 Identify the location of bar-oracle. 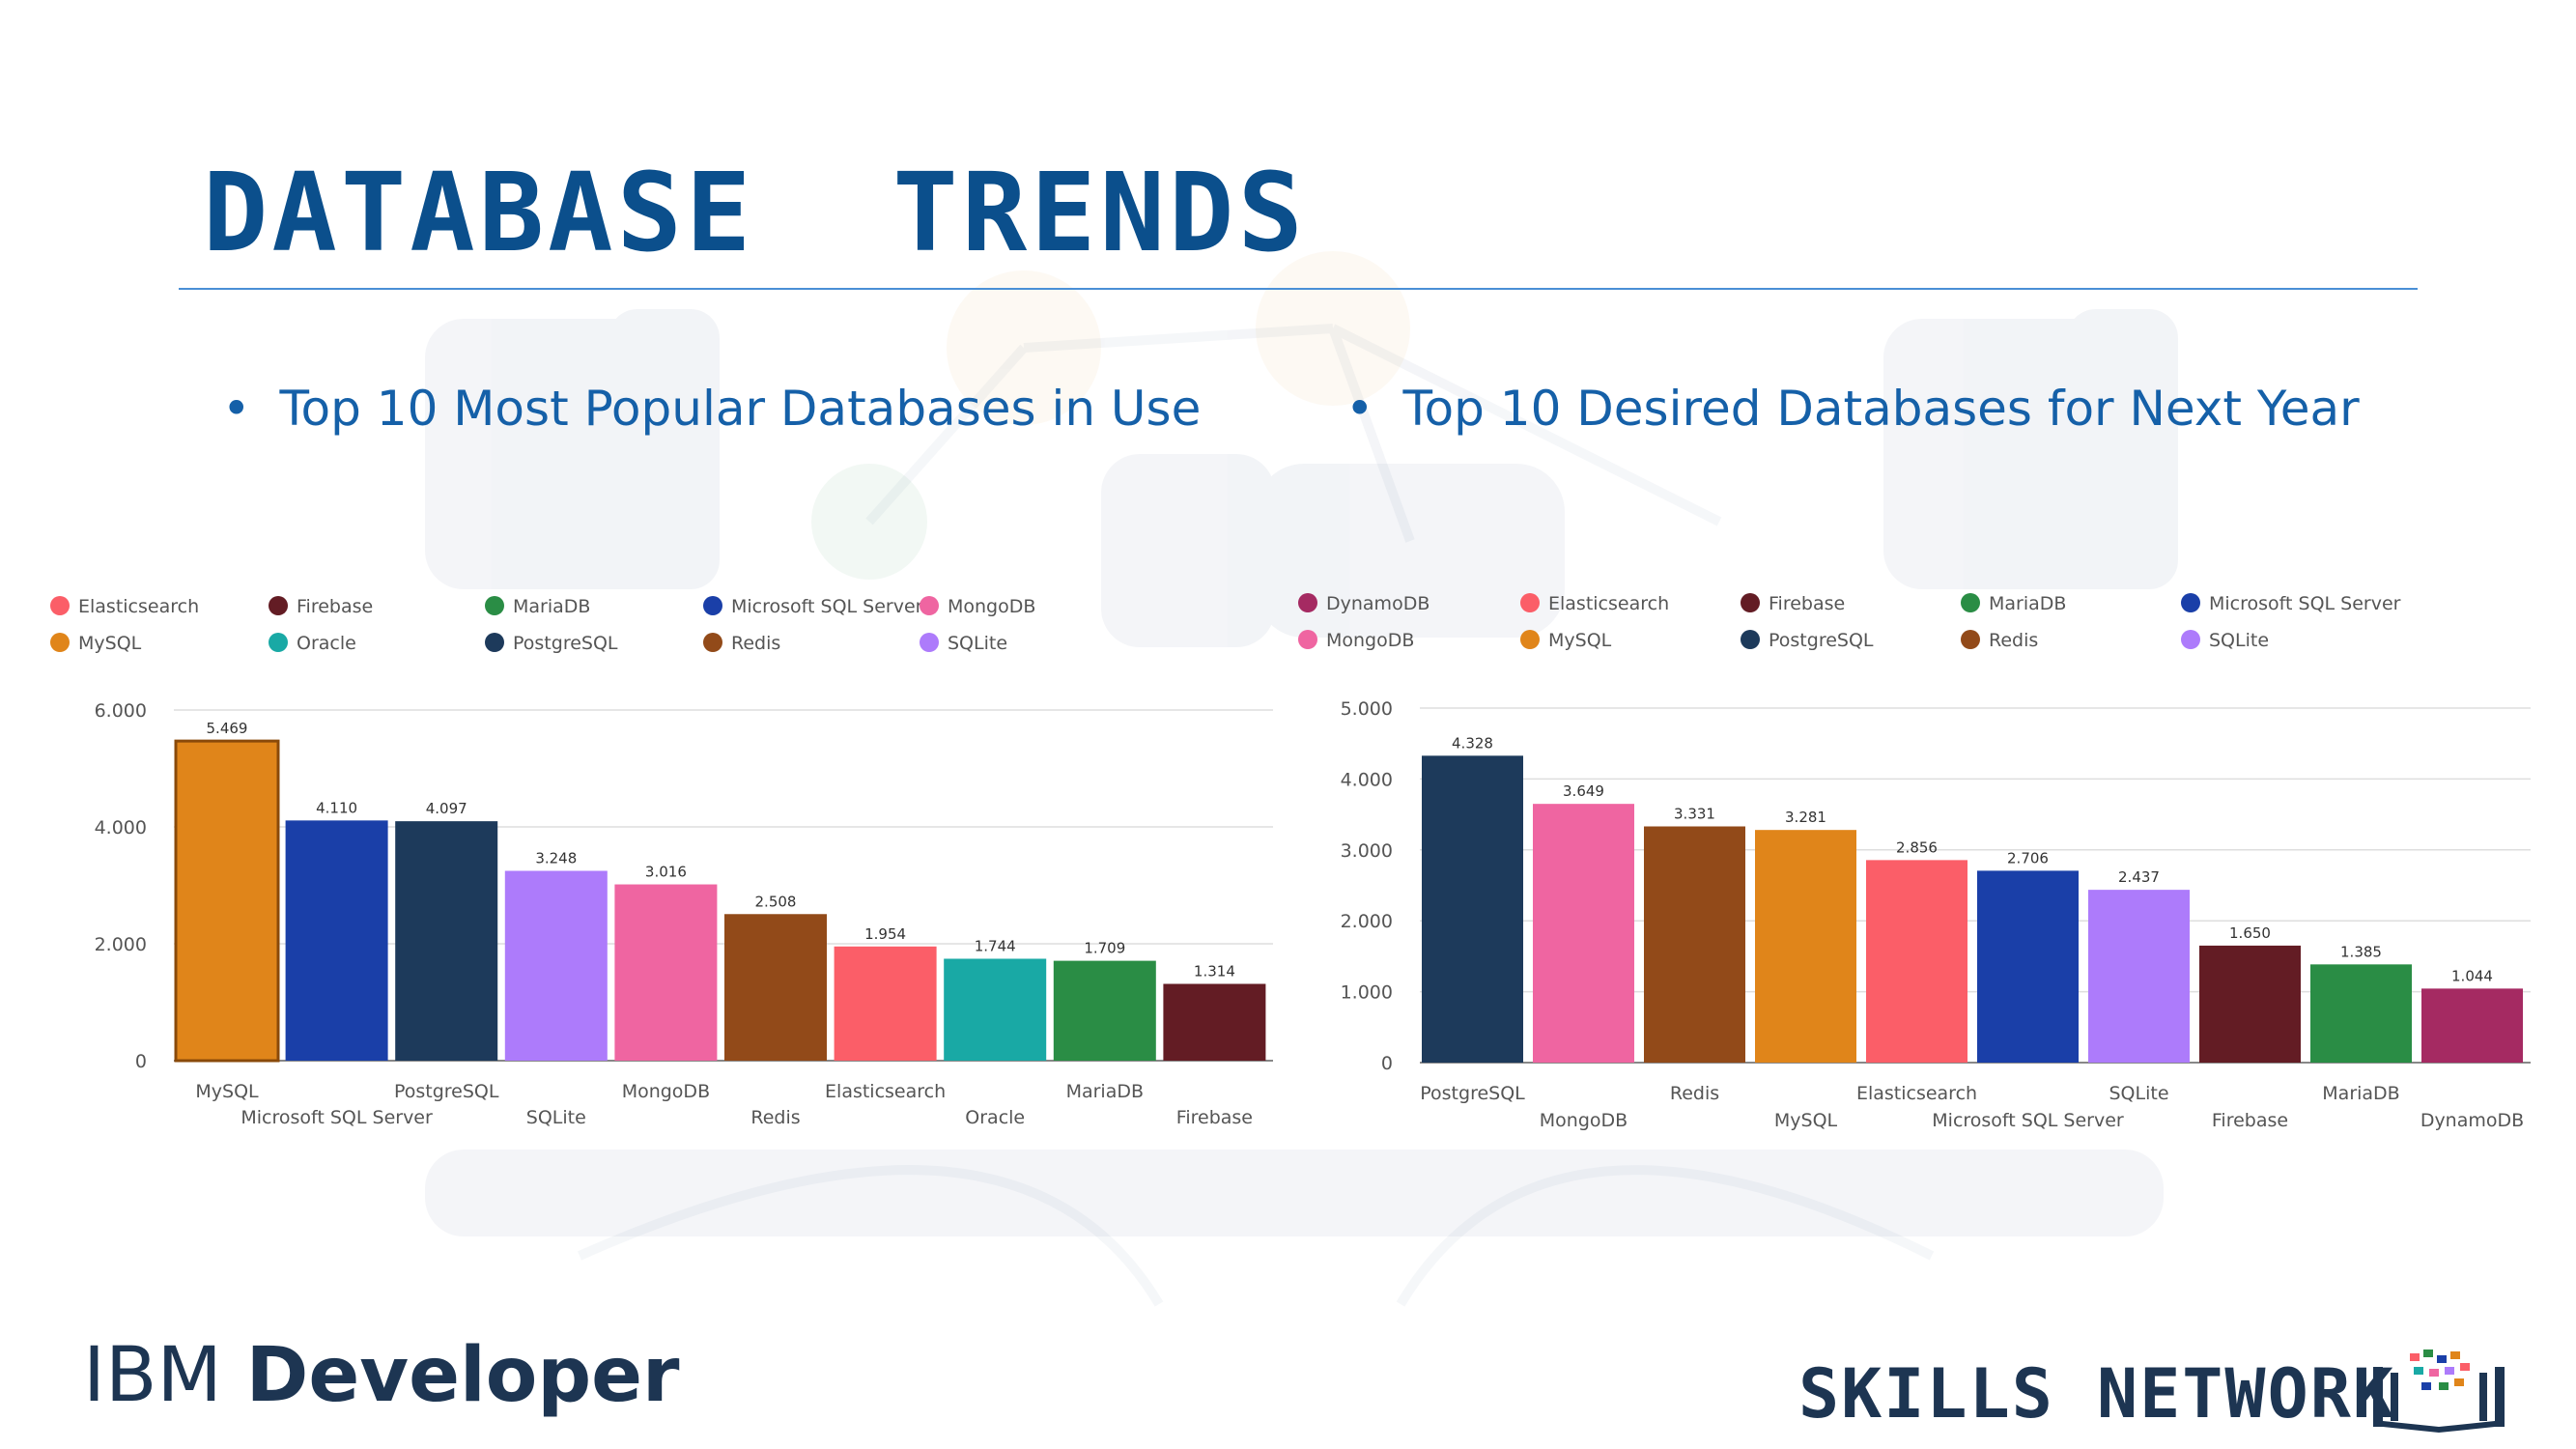
(996, 1009).